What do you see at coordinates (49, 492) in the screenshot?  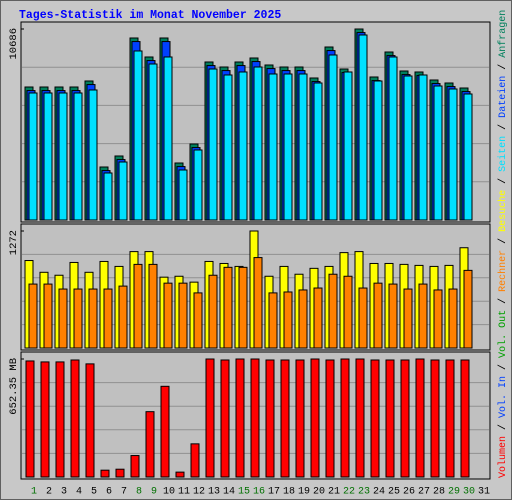 I see `x-tick-label: 2` at bounding box center [49, 492].